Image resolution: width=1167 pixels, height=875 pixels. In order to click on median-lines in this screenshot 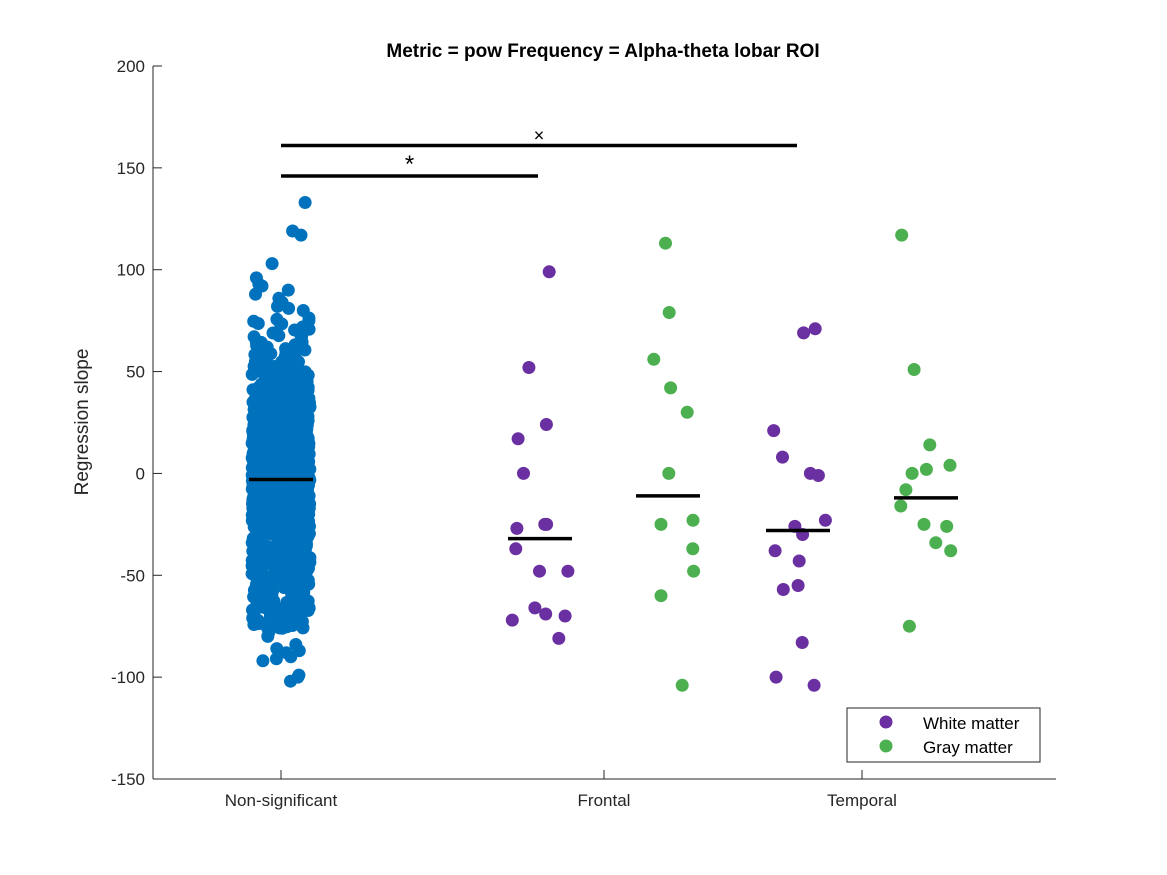, I will do `click(603, 509)`.